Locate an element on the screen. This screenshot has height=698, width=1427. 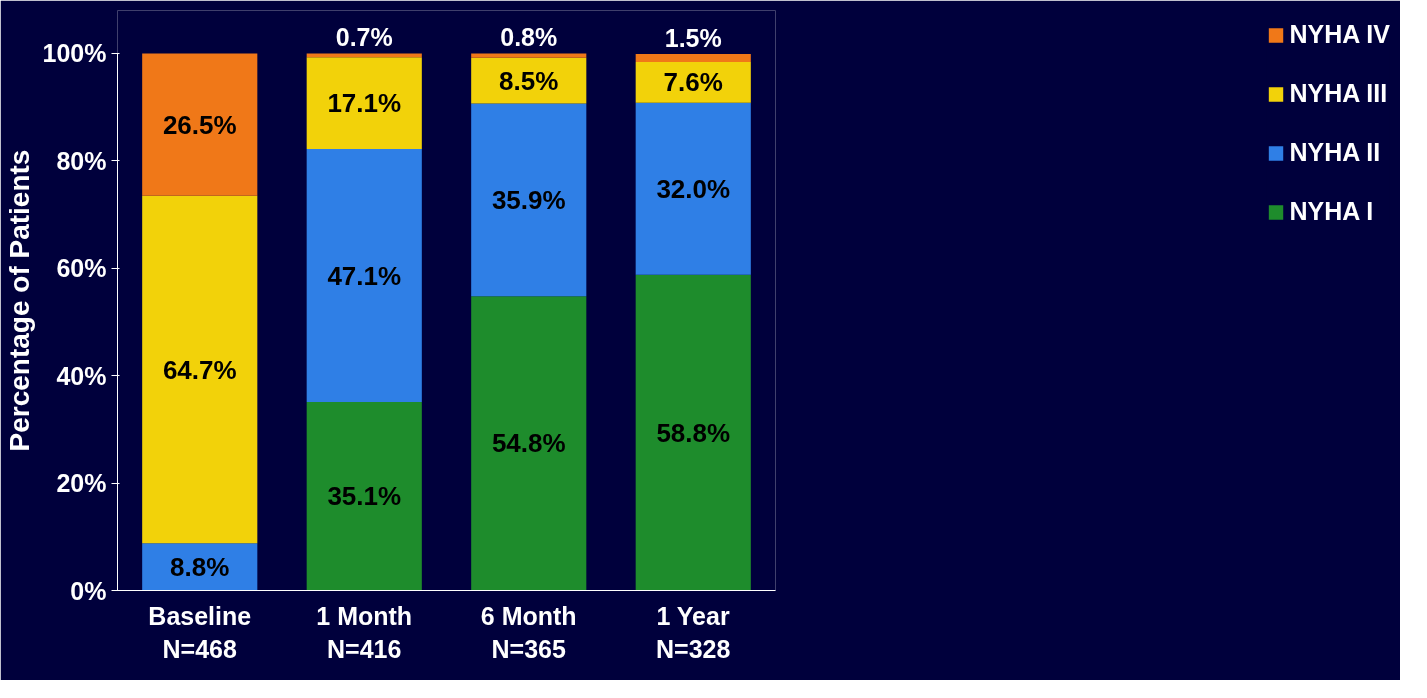
data-label: 47.1% is located at coordinates (364, 275).